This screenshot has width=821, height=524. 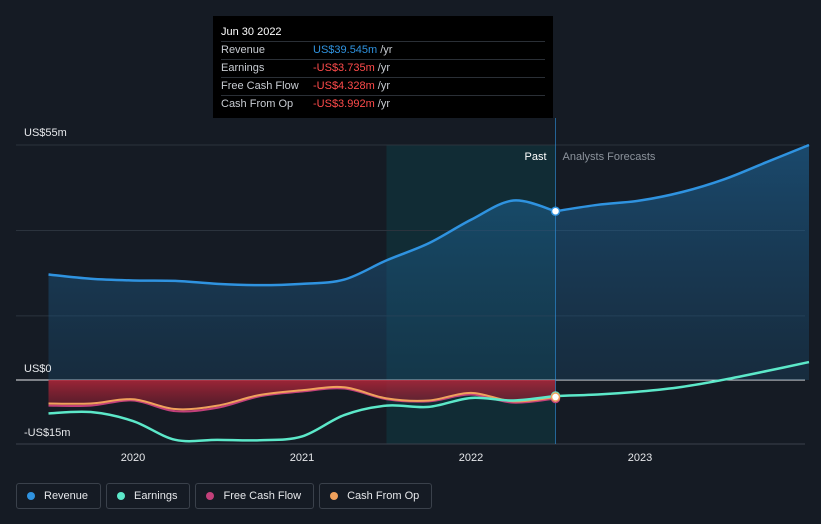 I want to click on legend-item-earnings: Earnings, so click(x=148, y=496).